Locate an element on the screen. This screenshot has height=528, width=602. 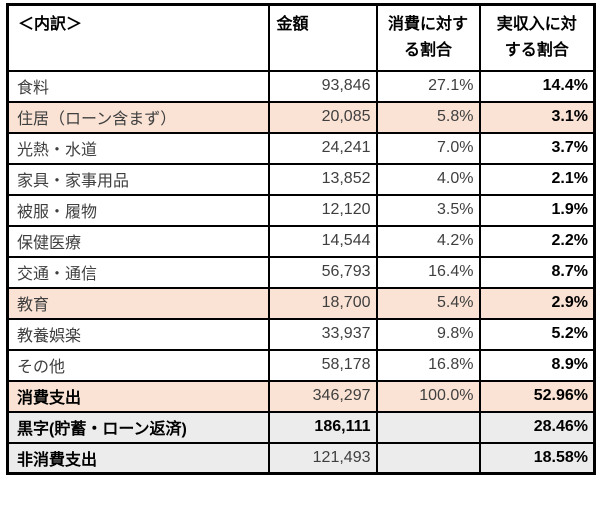
cell-pct-of-consumption: 3.5% is located at coordinates (428, 210).